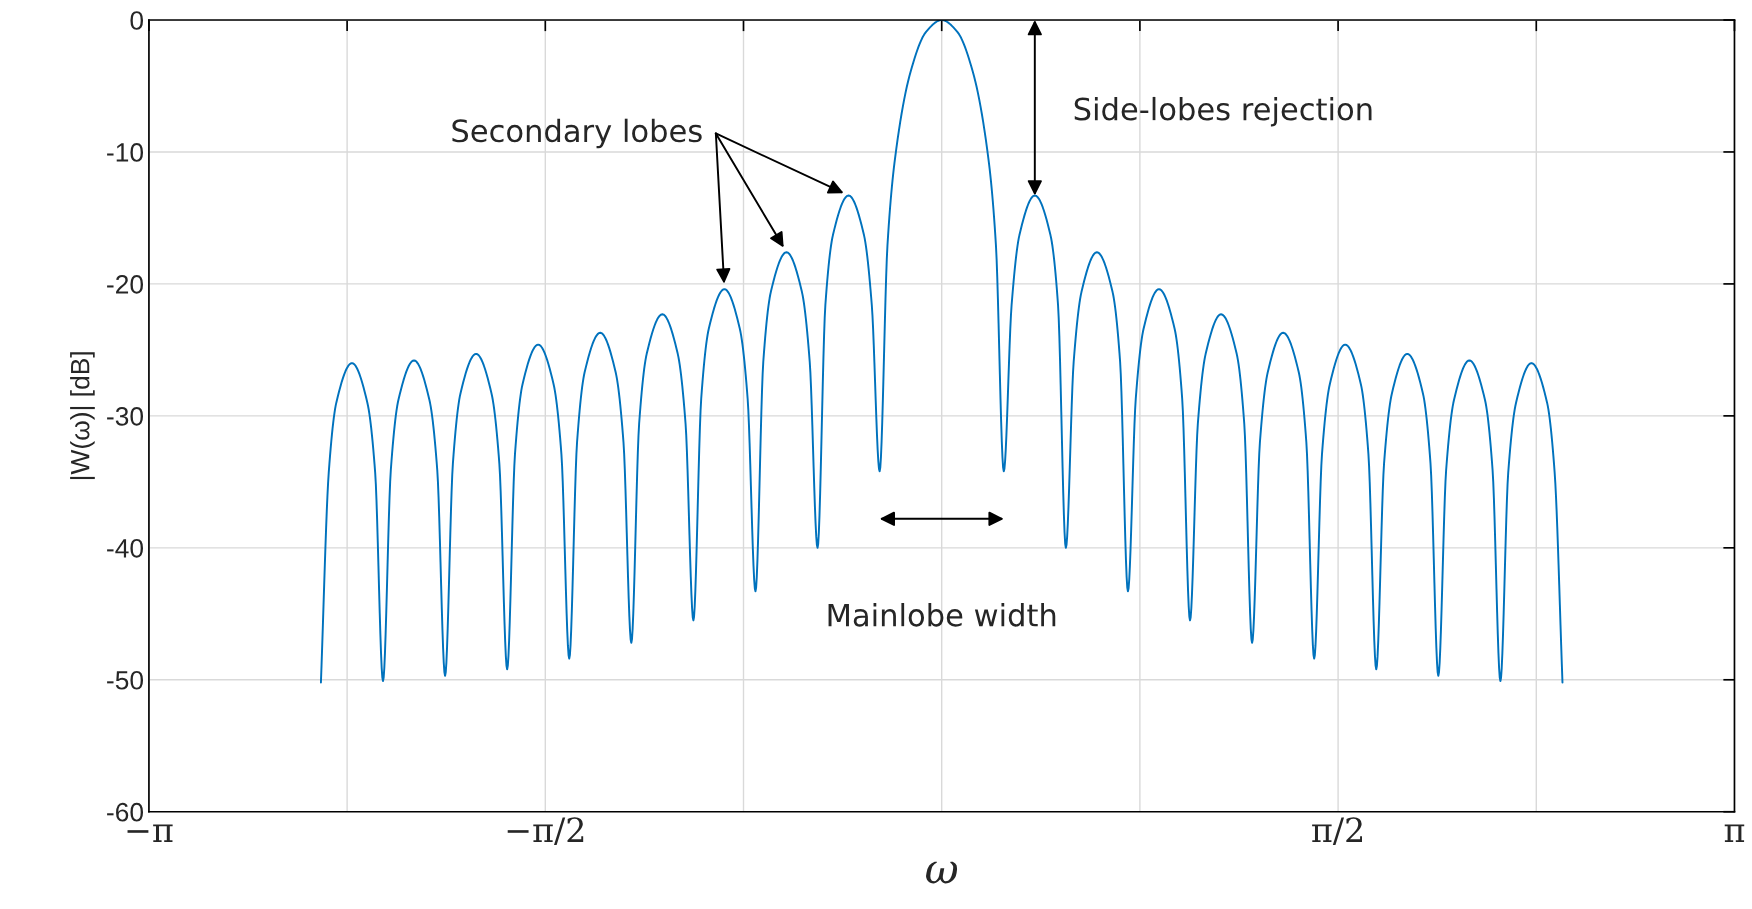 Image resolution: width=1752 pixels, height=909 pixels. I want to click on y-tick-label: -50, so click(125, 680).